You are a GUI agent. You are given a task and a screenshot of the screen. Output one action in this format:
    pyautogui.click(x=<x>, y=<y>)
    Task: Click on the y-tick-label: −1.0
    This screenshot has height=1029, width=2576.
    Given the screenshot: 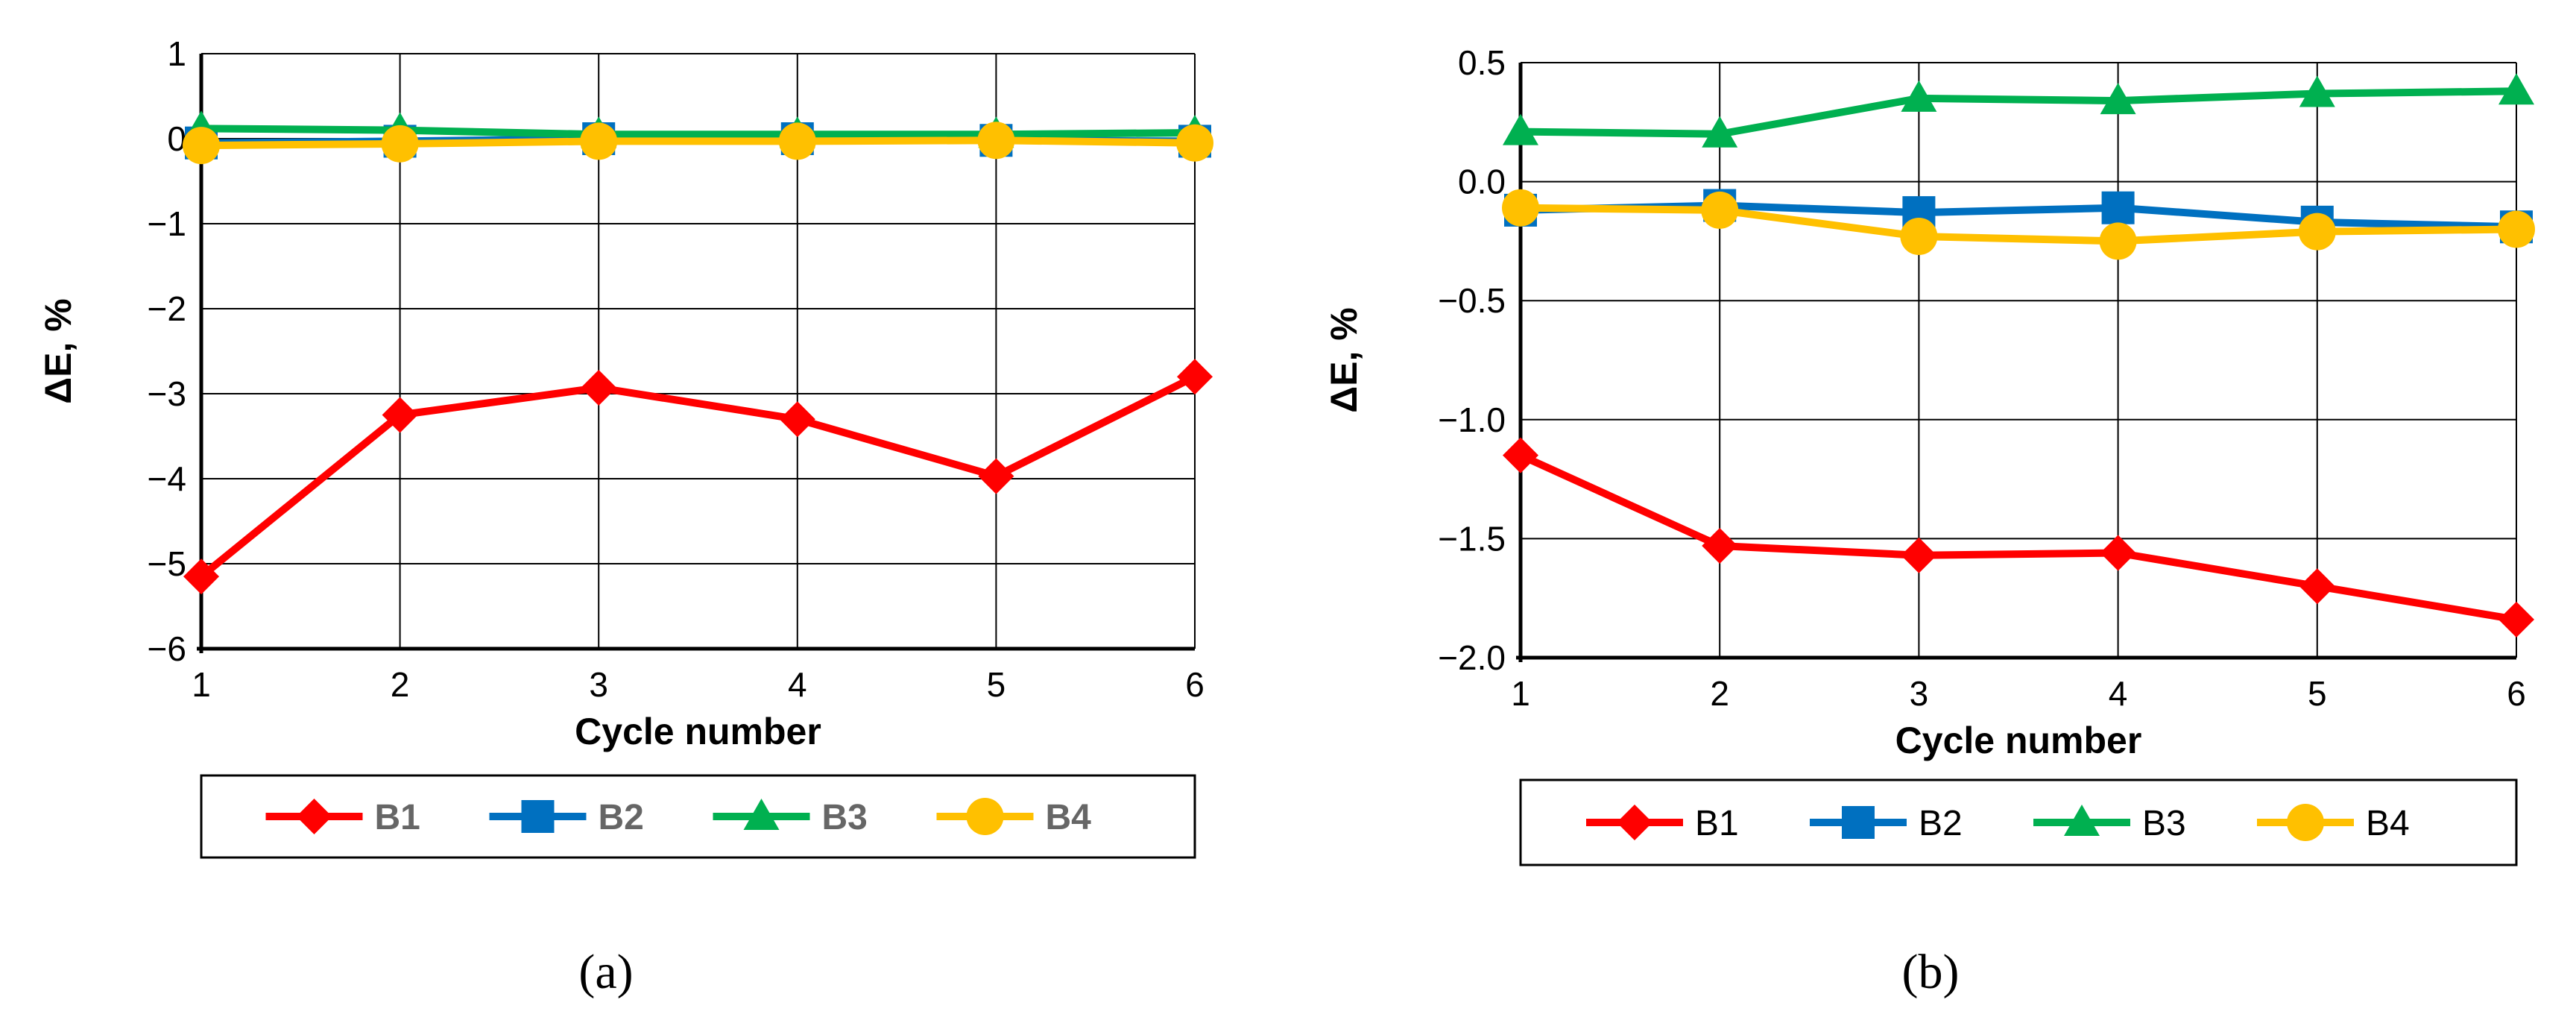 What is the action you would take?
    pyautogui.click(x=1472, y=420)
    